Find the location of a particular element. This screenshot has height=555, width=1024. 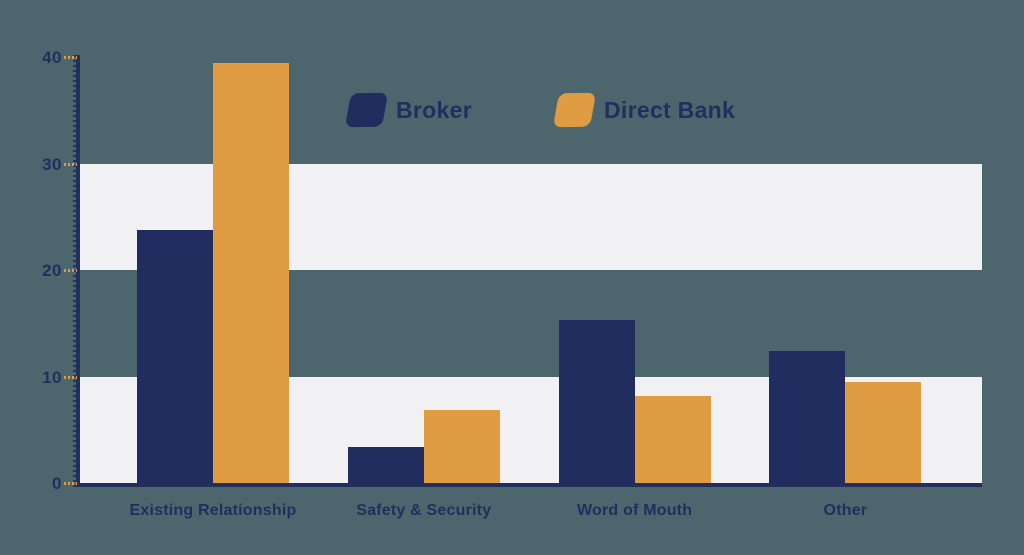

direct-bank-swatch-icon is located at coordinates (574, 110).